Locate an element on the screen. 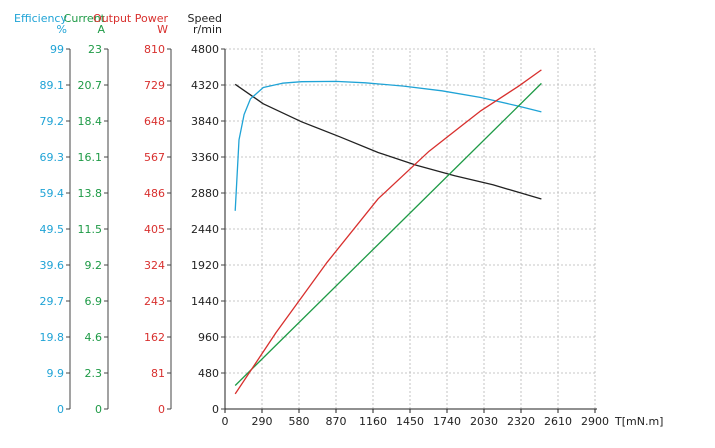  power-tick-label: 0 is located at coordinates (161, 409).